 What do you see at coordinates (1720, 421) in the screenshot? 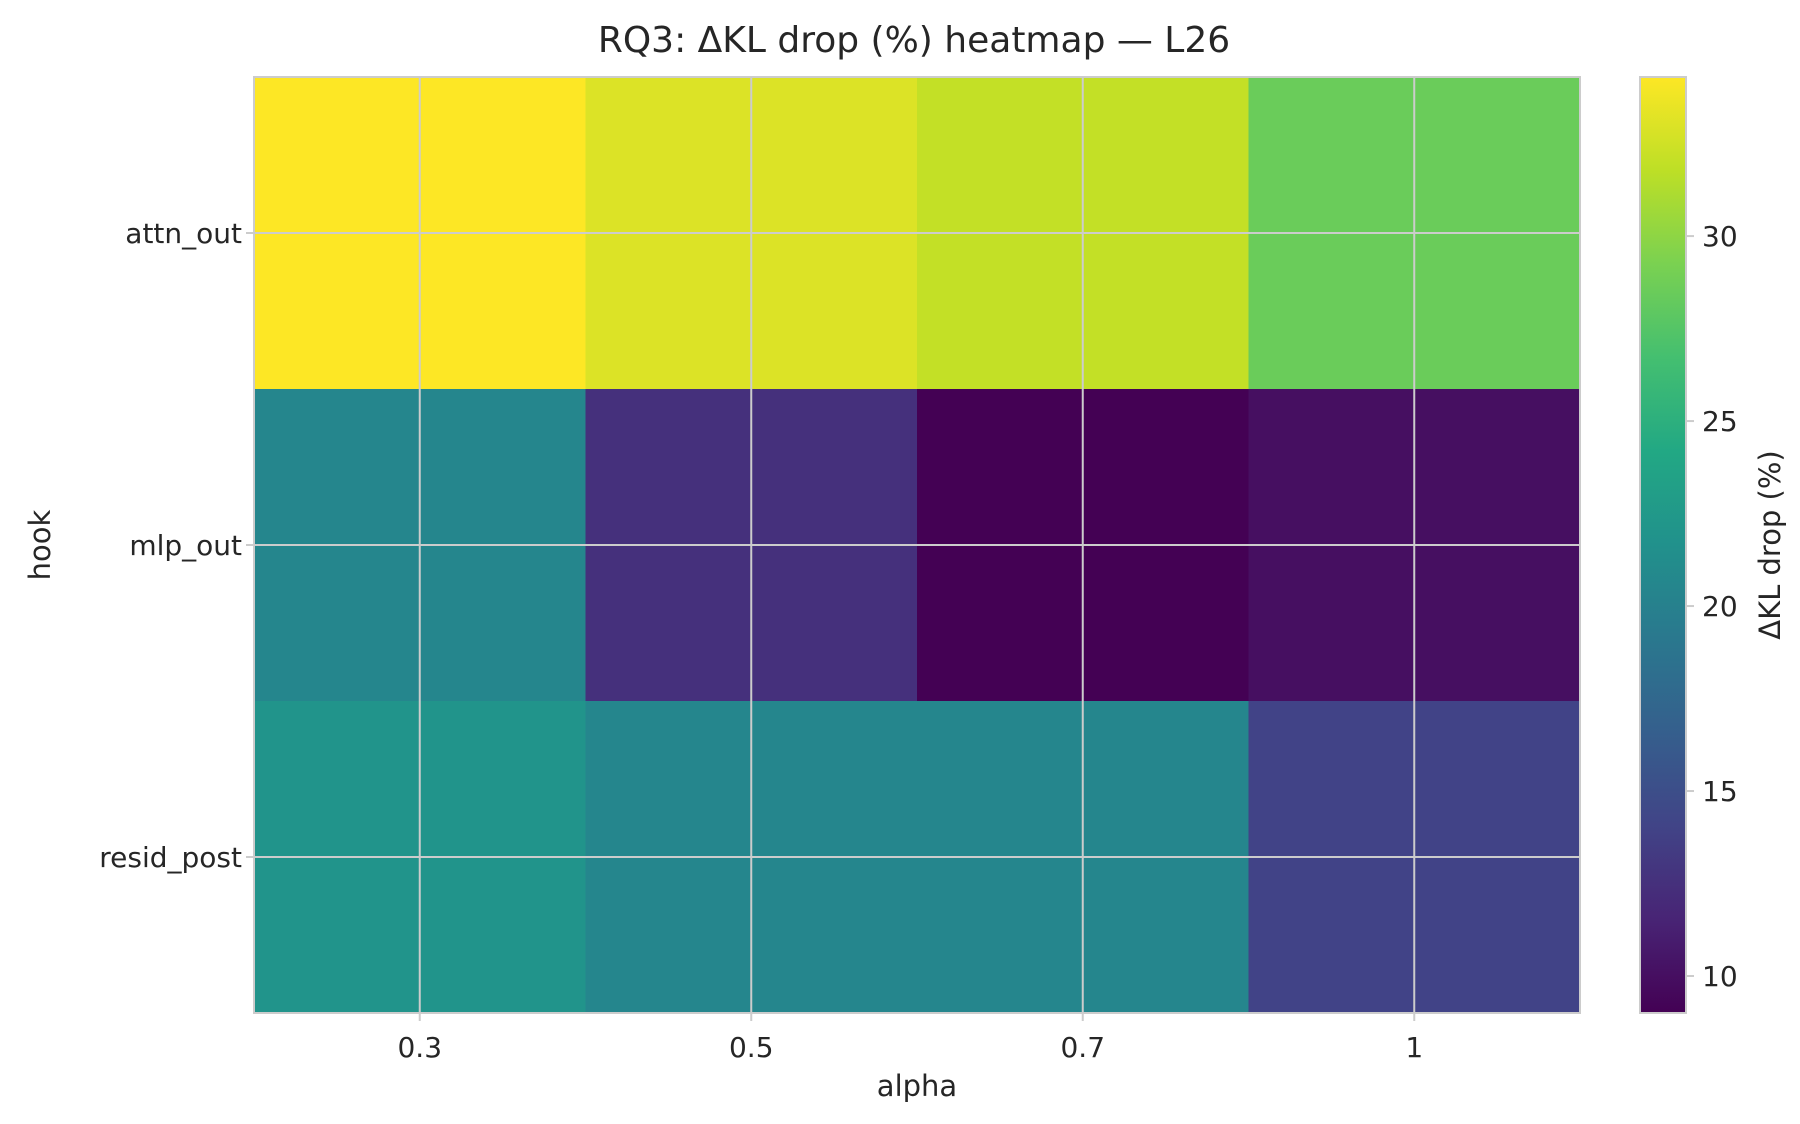
I see `colorbar-tick-label: 25` at bounding box center [1720, 421].